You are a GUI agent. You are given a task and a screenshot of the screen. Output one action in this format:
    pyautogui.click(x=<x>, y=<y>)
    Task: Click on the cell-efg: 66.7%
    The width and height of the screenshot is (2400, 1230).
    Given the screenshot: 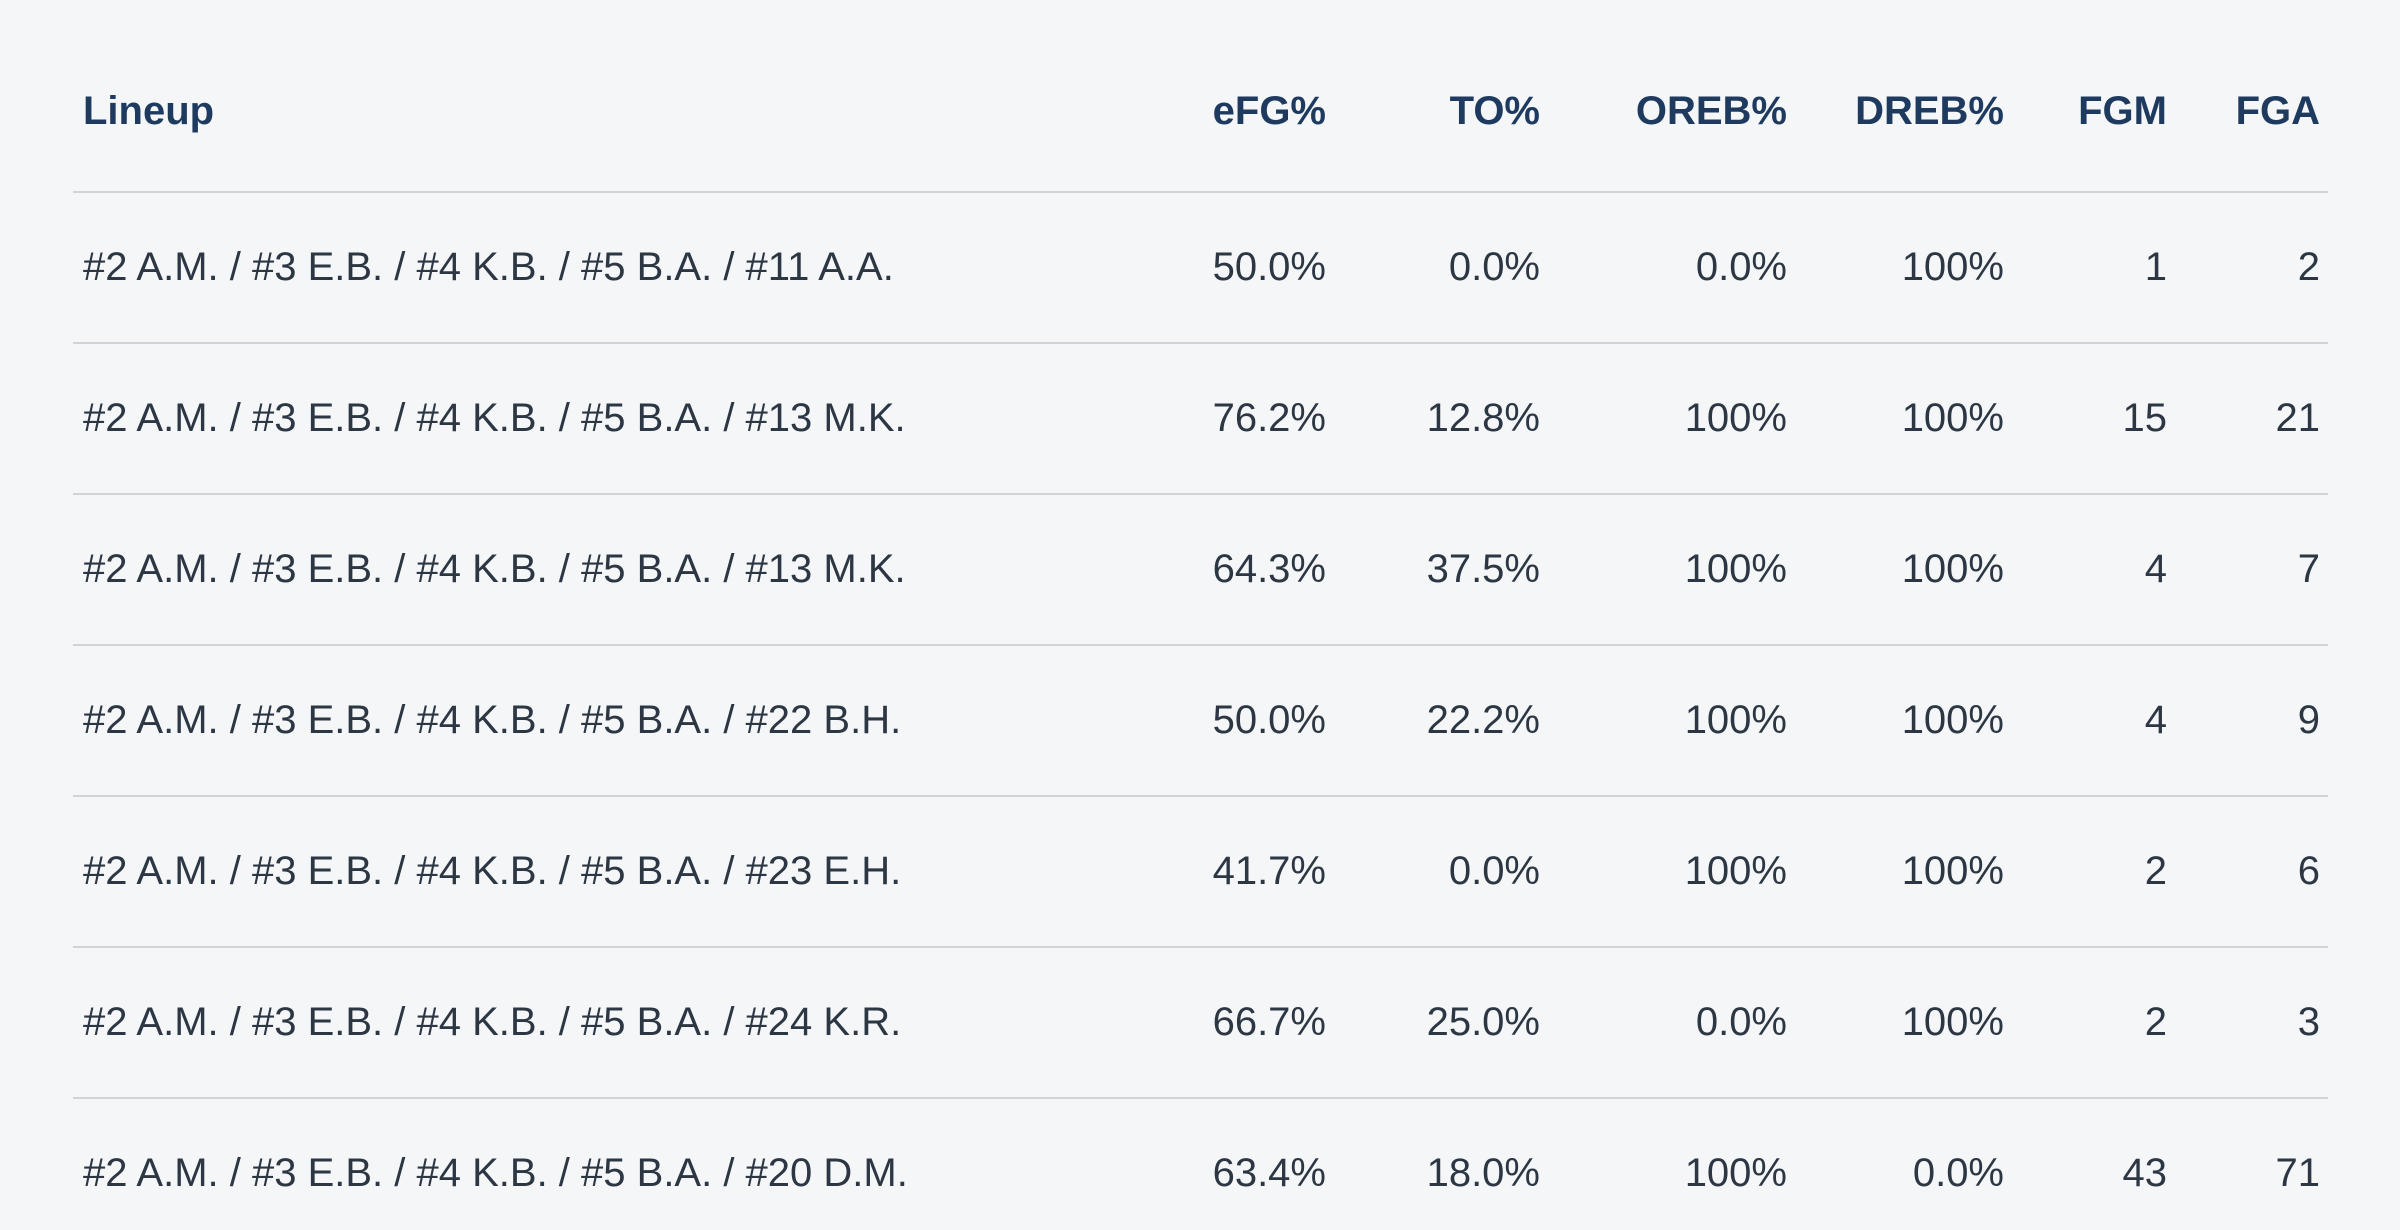 What is the action you would take?
    pyautogui.click(x=1269, y=1022)
    